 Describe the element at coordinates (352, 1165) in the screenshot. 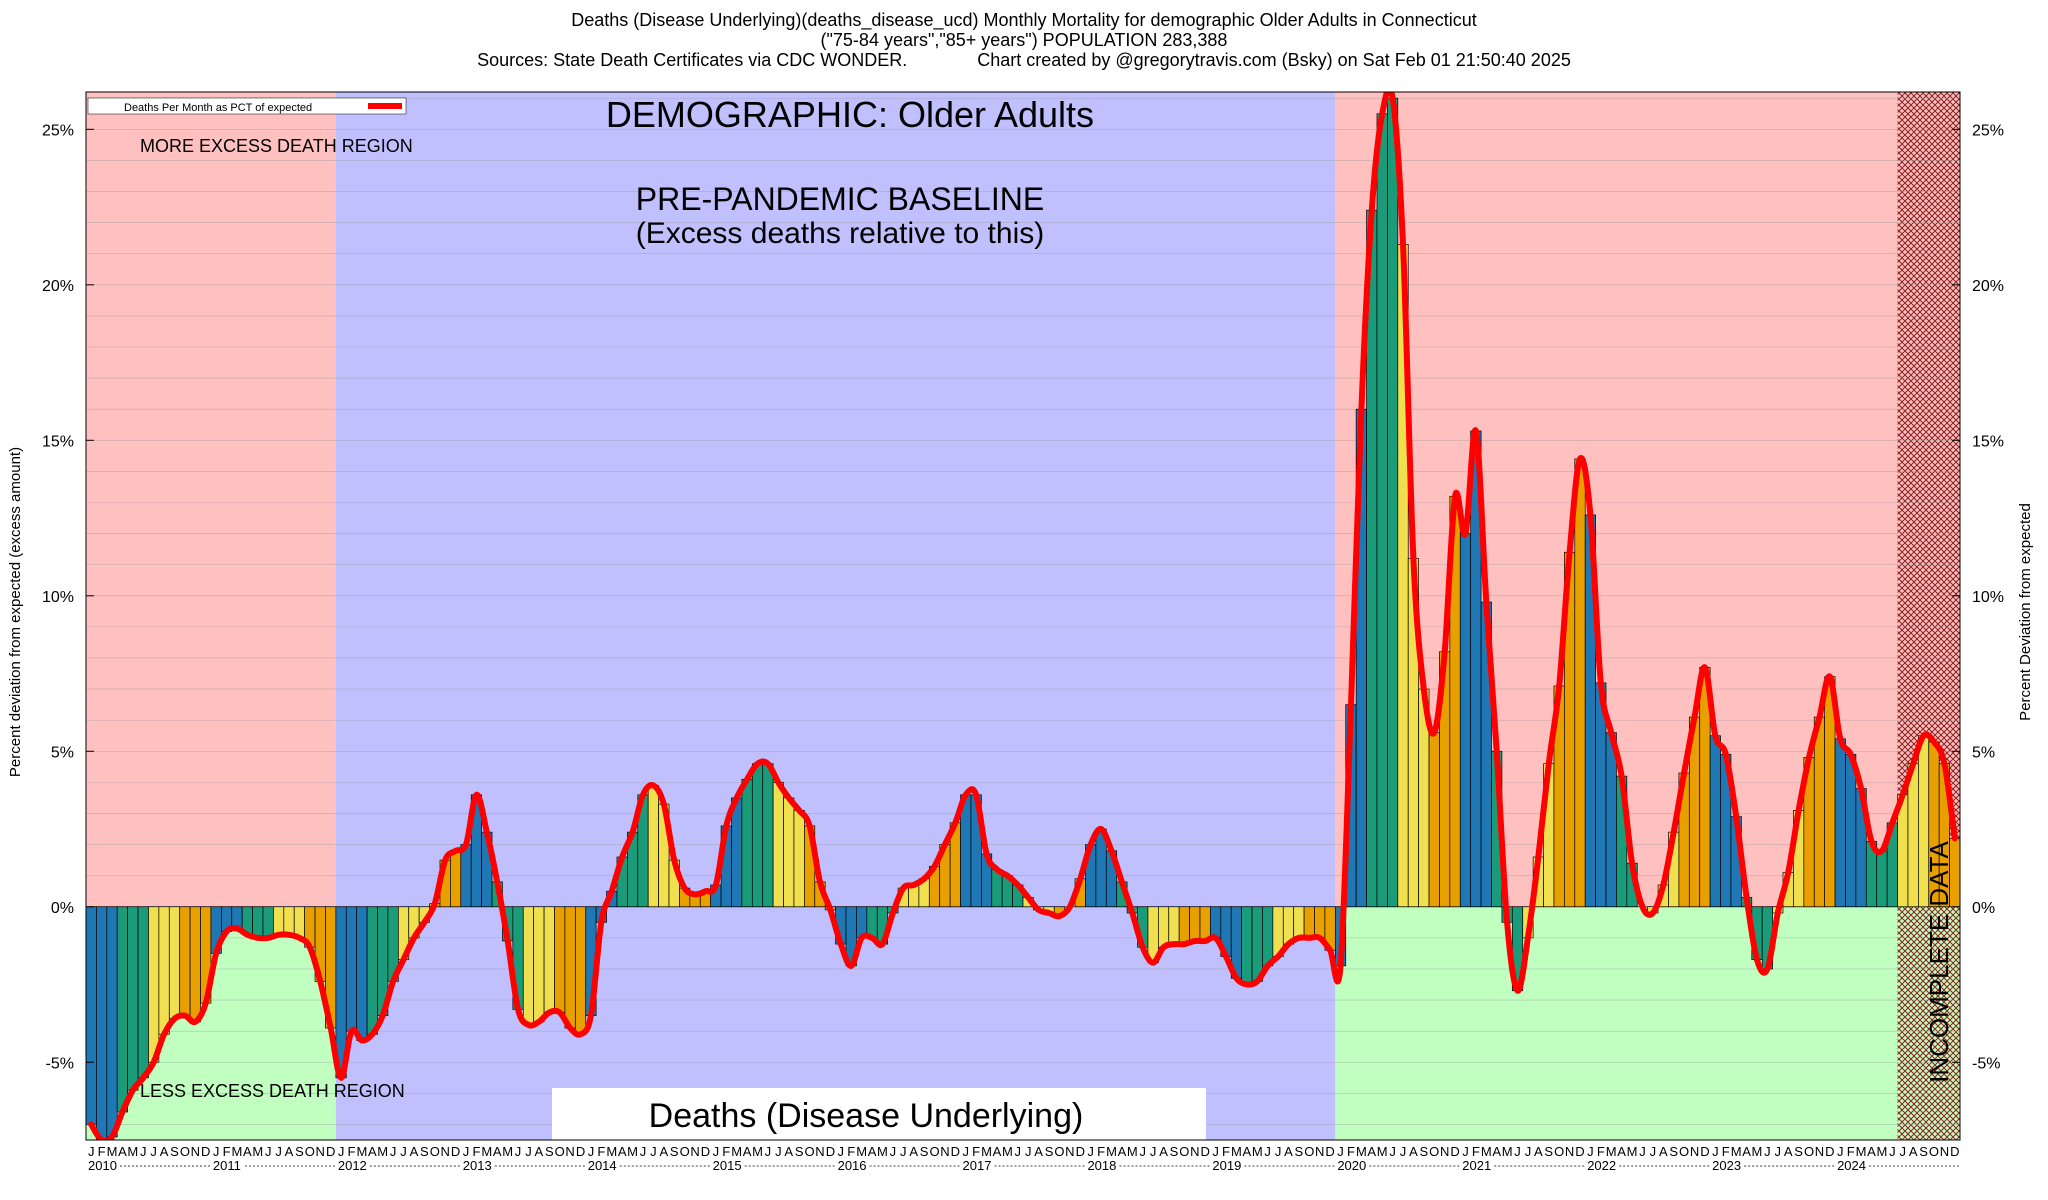

I see `x-tick-year-label: 2012` at that location.